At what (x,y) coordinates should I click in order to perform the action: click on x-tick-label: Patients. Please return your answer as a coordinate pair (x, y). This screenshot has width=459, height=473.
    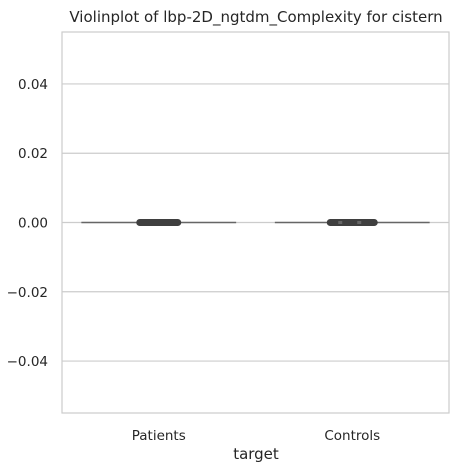
    Looking at the image, I should click on (159, 436).